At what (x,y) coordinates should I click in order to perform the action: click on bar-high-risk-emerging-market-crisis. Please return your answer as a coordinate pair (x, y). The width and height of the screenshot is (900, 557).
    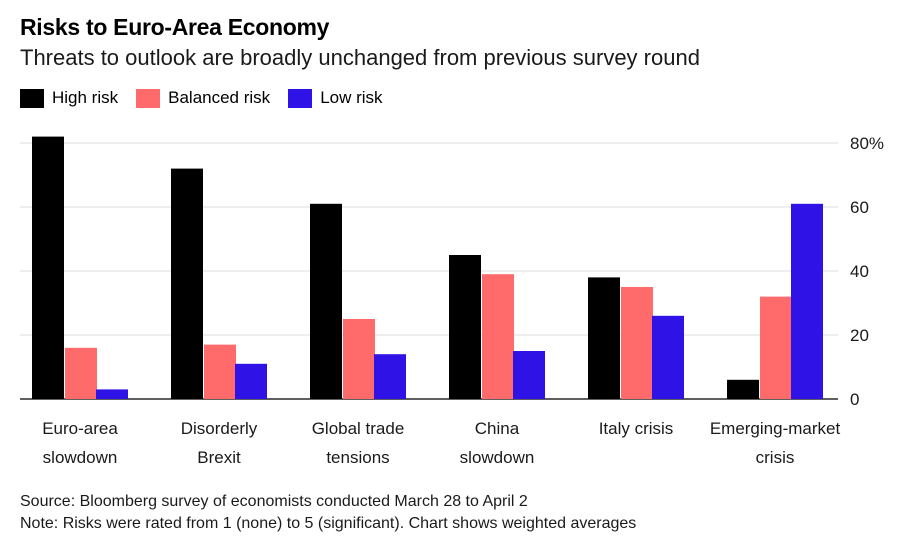
    Looking at the image, I should click on (743, 389).